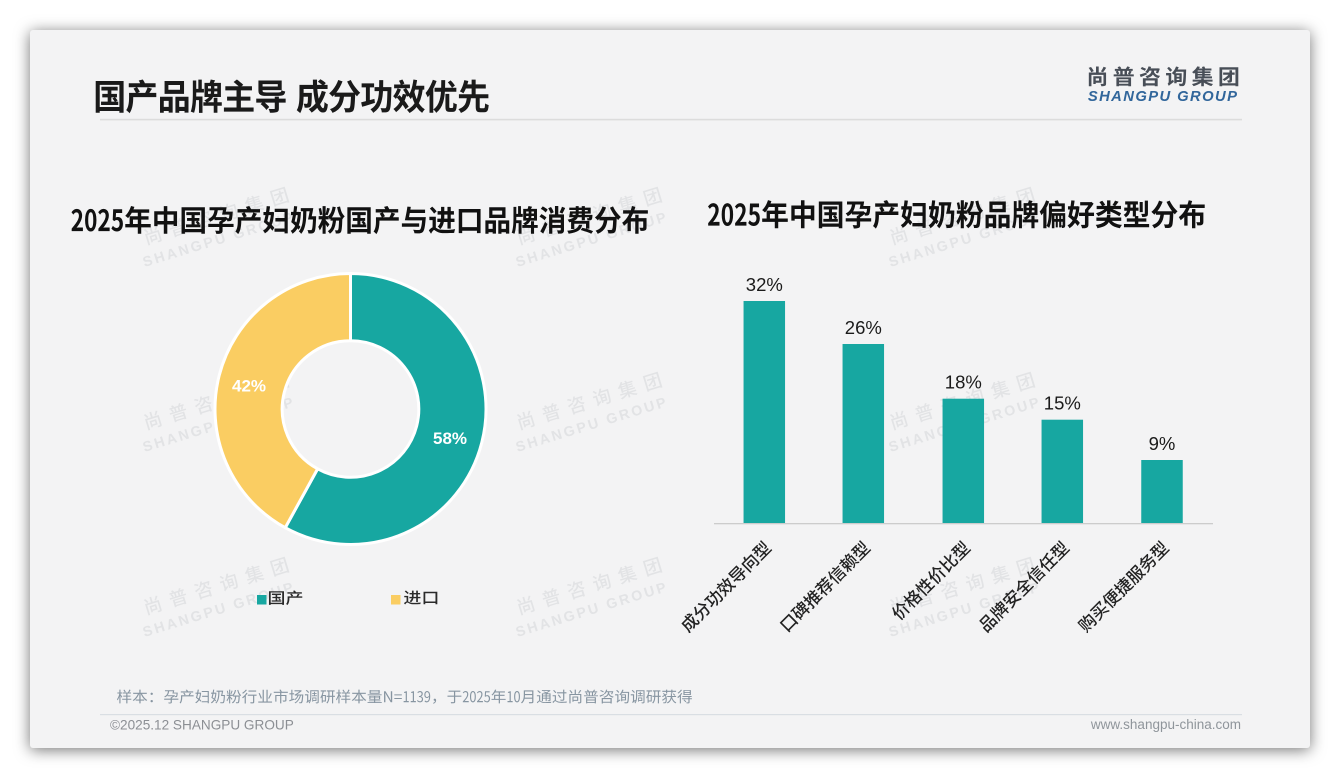  I want to click on svg-text: 42%, so click(249, 386).